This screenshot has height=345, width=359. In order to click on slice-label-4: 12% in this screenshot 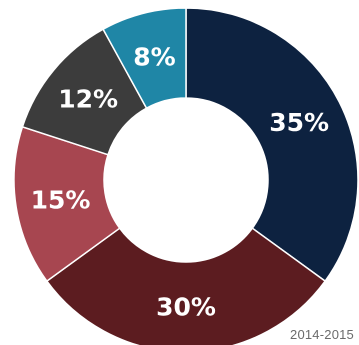, I will do `click(88, 99)`.